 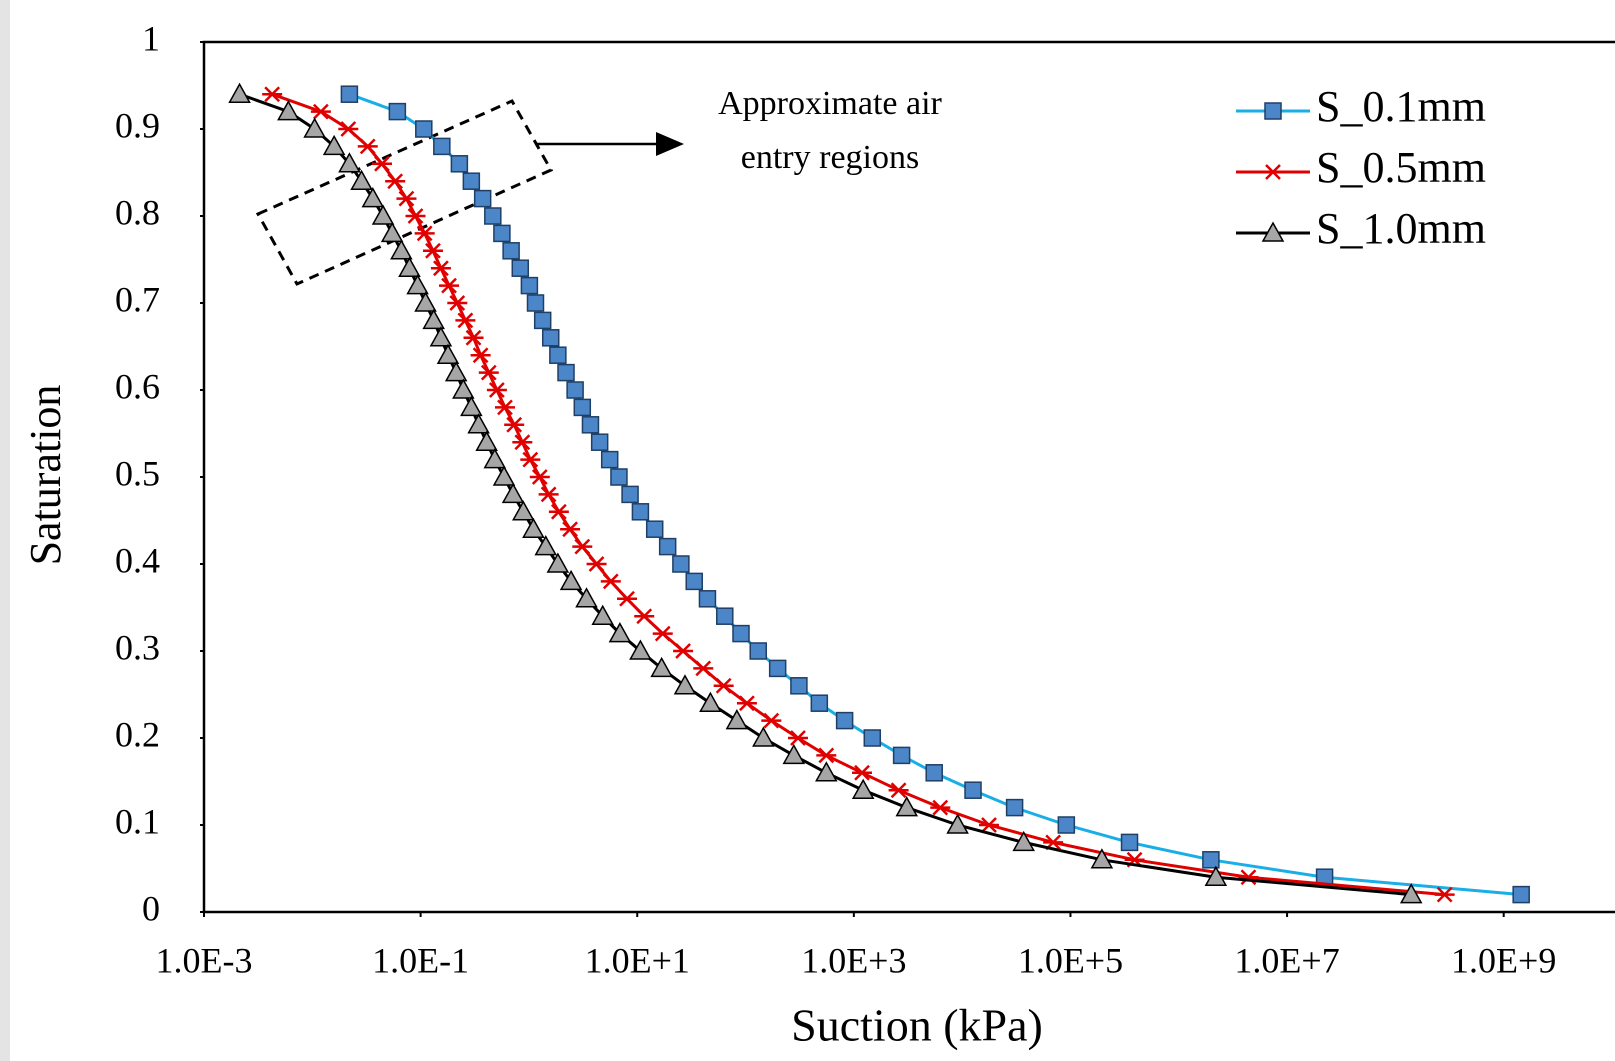 What do you see at coordinates (917, 1025) in the screenshot?
I see `x-axis-title: Suction (kPa)` at bounding box center [917, 1025].